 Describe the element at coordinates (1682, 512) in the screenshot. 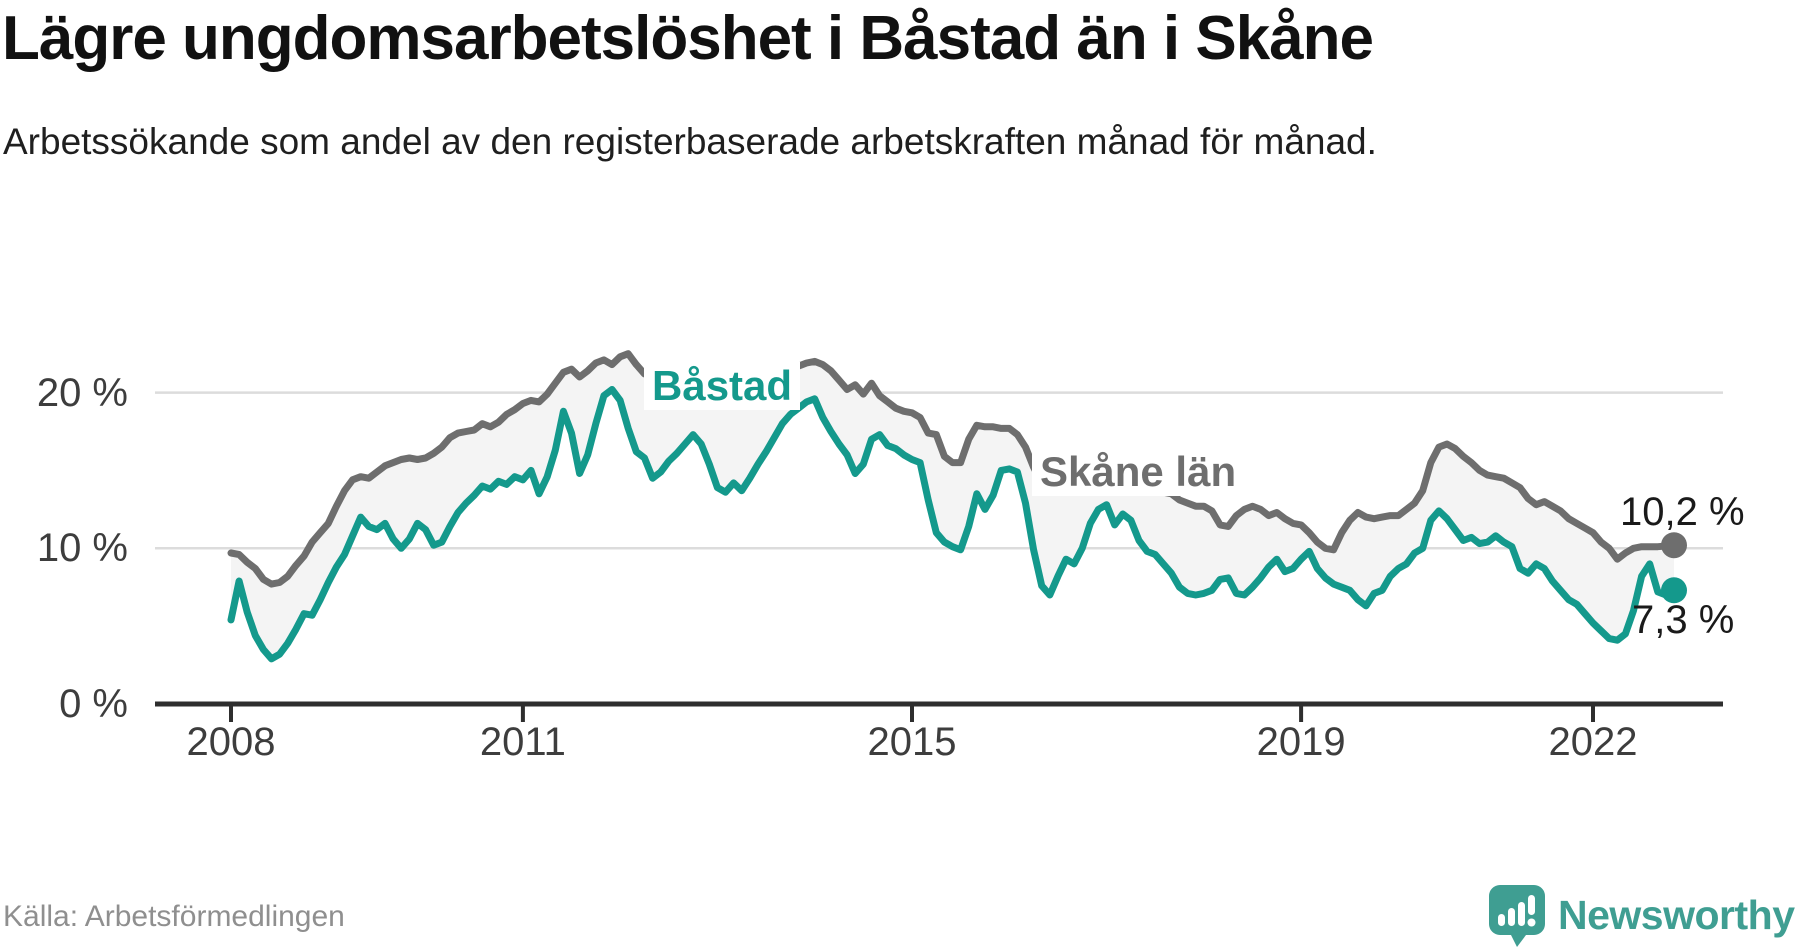

I see `skane-end-value-label: 10,2 %` at that location.